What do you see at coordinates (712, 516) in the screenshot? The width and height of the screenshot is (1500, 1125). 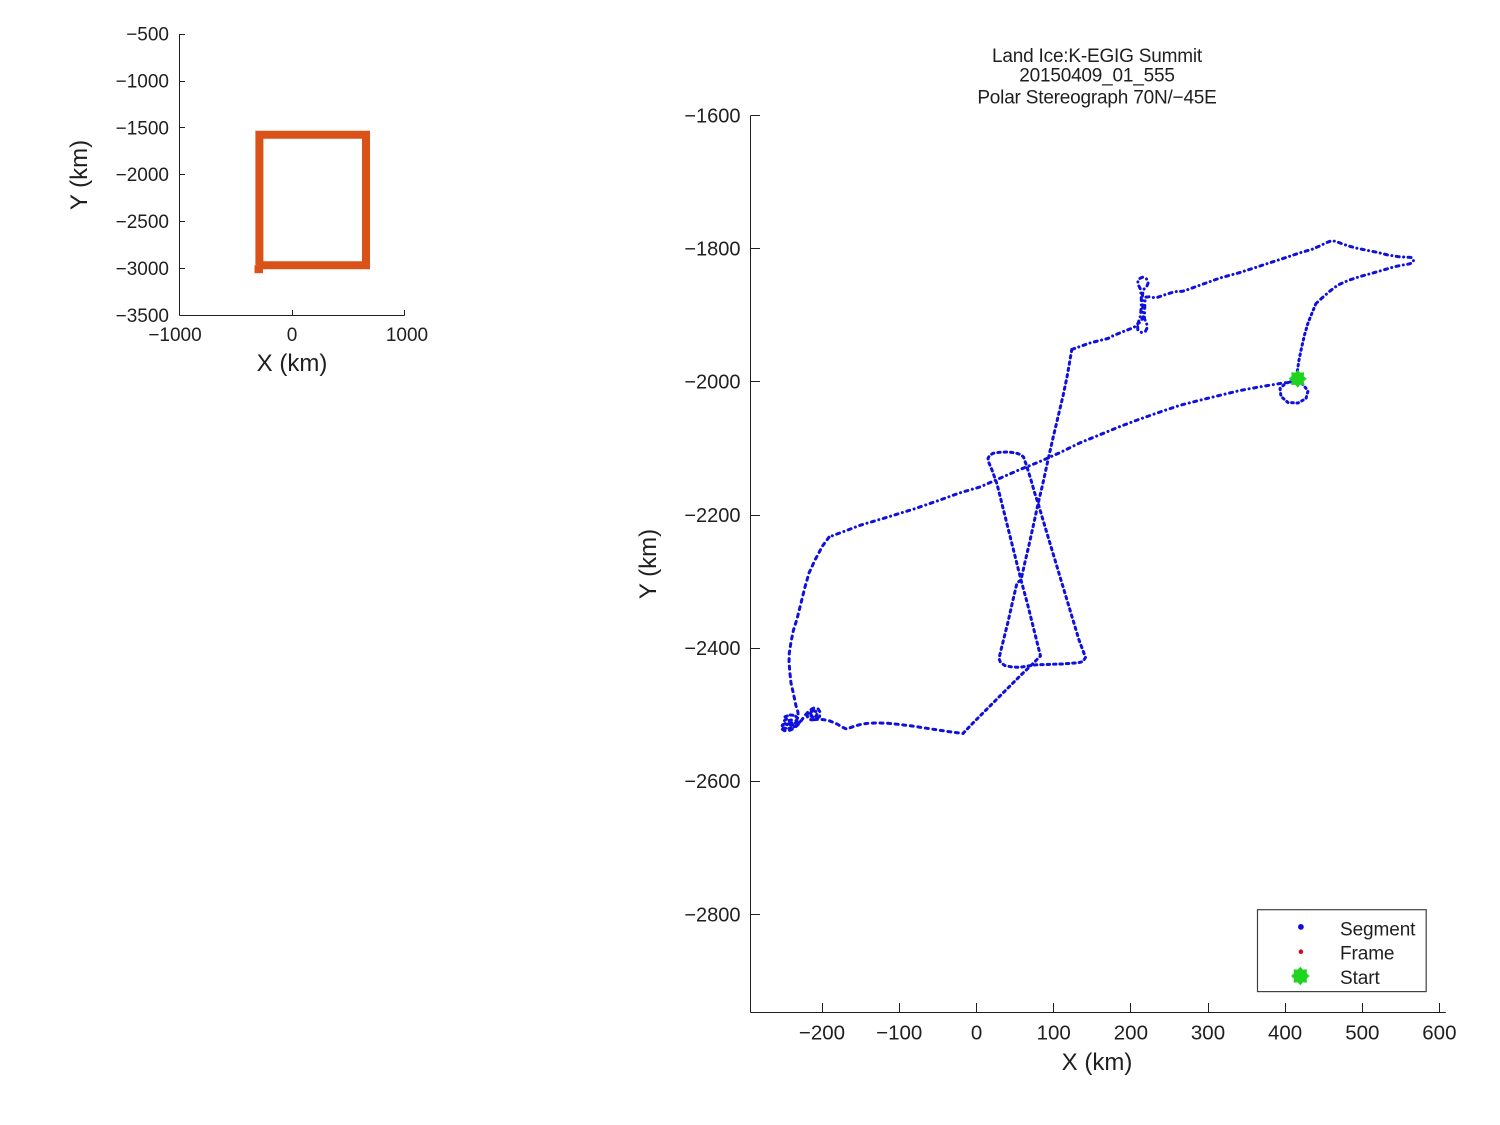 I see `svg-text: −2200` at bounding box center [712, 516].